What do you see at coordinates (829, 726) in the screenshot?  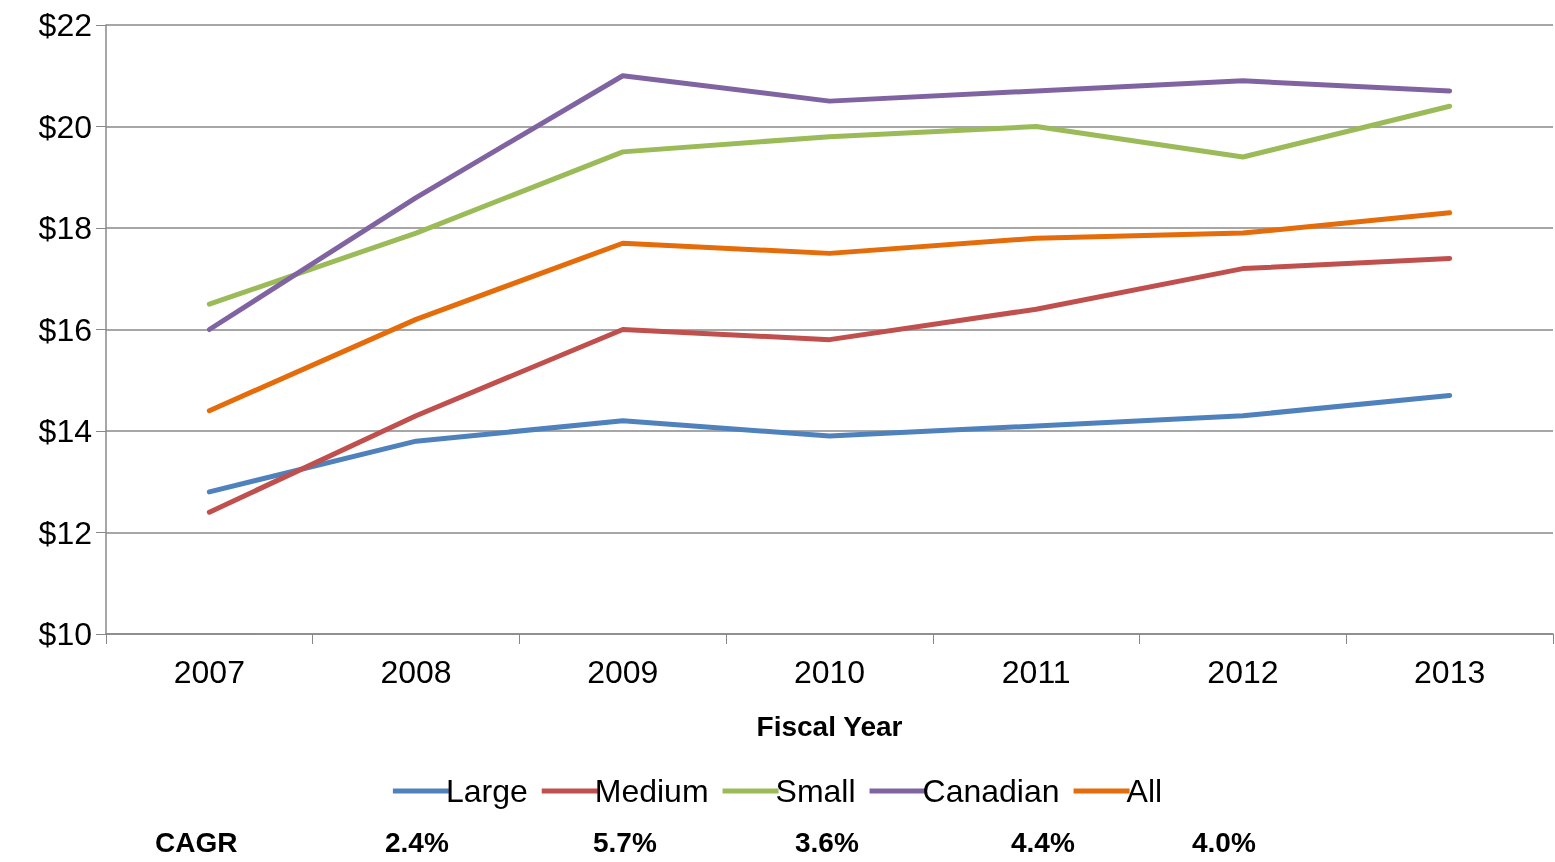 I see `x-axis-title: Fiscal Year` at bounding box center [829, 726].